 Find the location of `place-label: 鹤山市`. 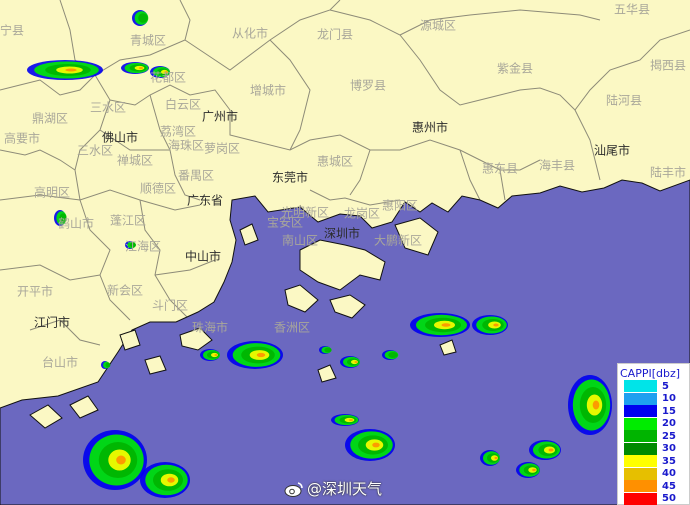

place-label: 鹤山市 is located at coordinates (76, 223).